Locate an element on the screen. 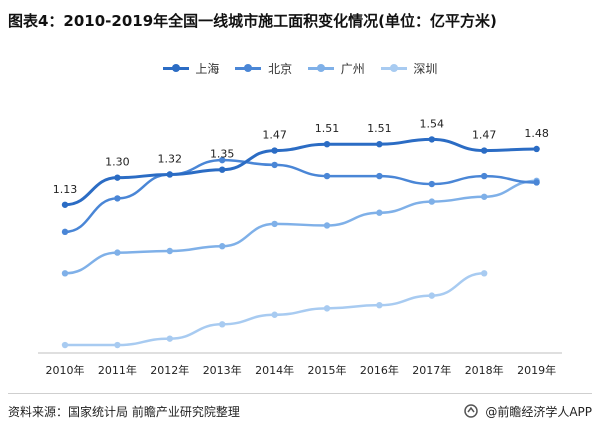 The height and width of the screenshot is (430, 600). legend-label-beijing: 北京 is located at coordinates (280, 69).